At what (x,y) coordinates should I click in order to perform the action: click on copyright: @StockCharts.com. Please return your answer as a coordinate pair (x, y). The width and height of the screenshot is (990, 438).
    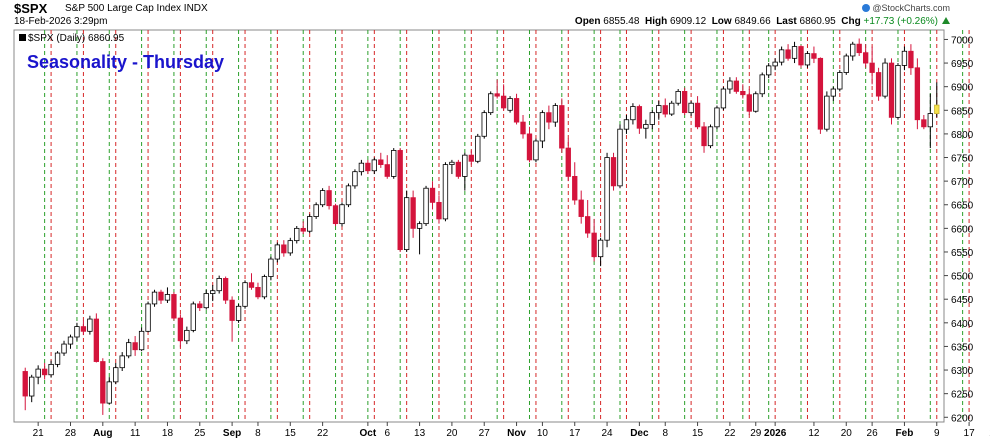
    Looking at the image, I should click on (906, 8).